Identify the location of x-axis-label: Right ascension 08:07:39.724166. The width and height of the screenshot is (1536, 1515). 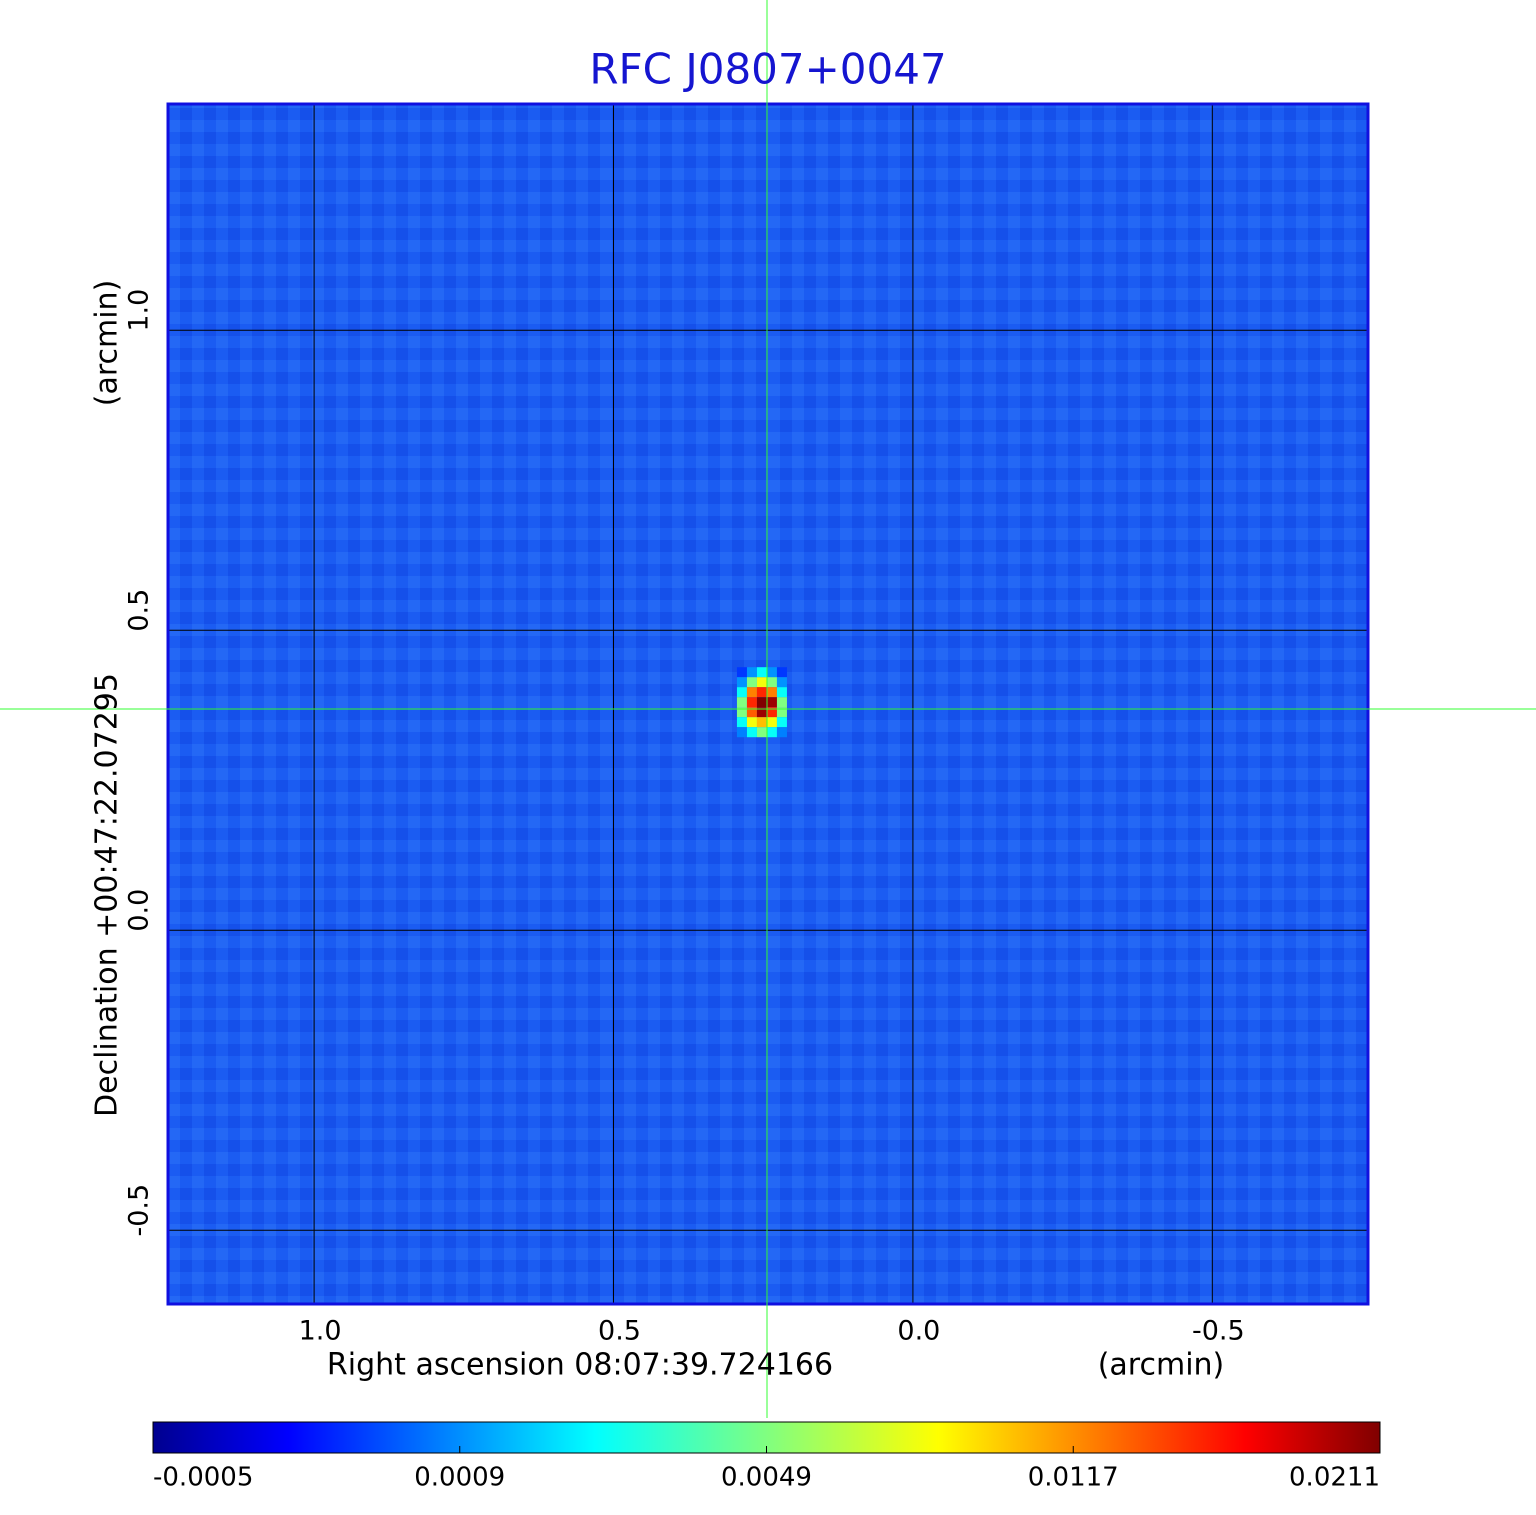
(580, 1365).